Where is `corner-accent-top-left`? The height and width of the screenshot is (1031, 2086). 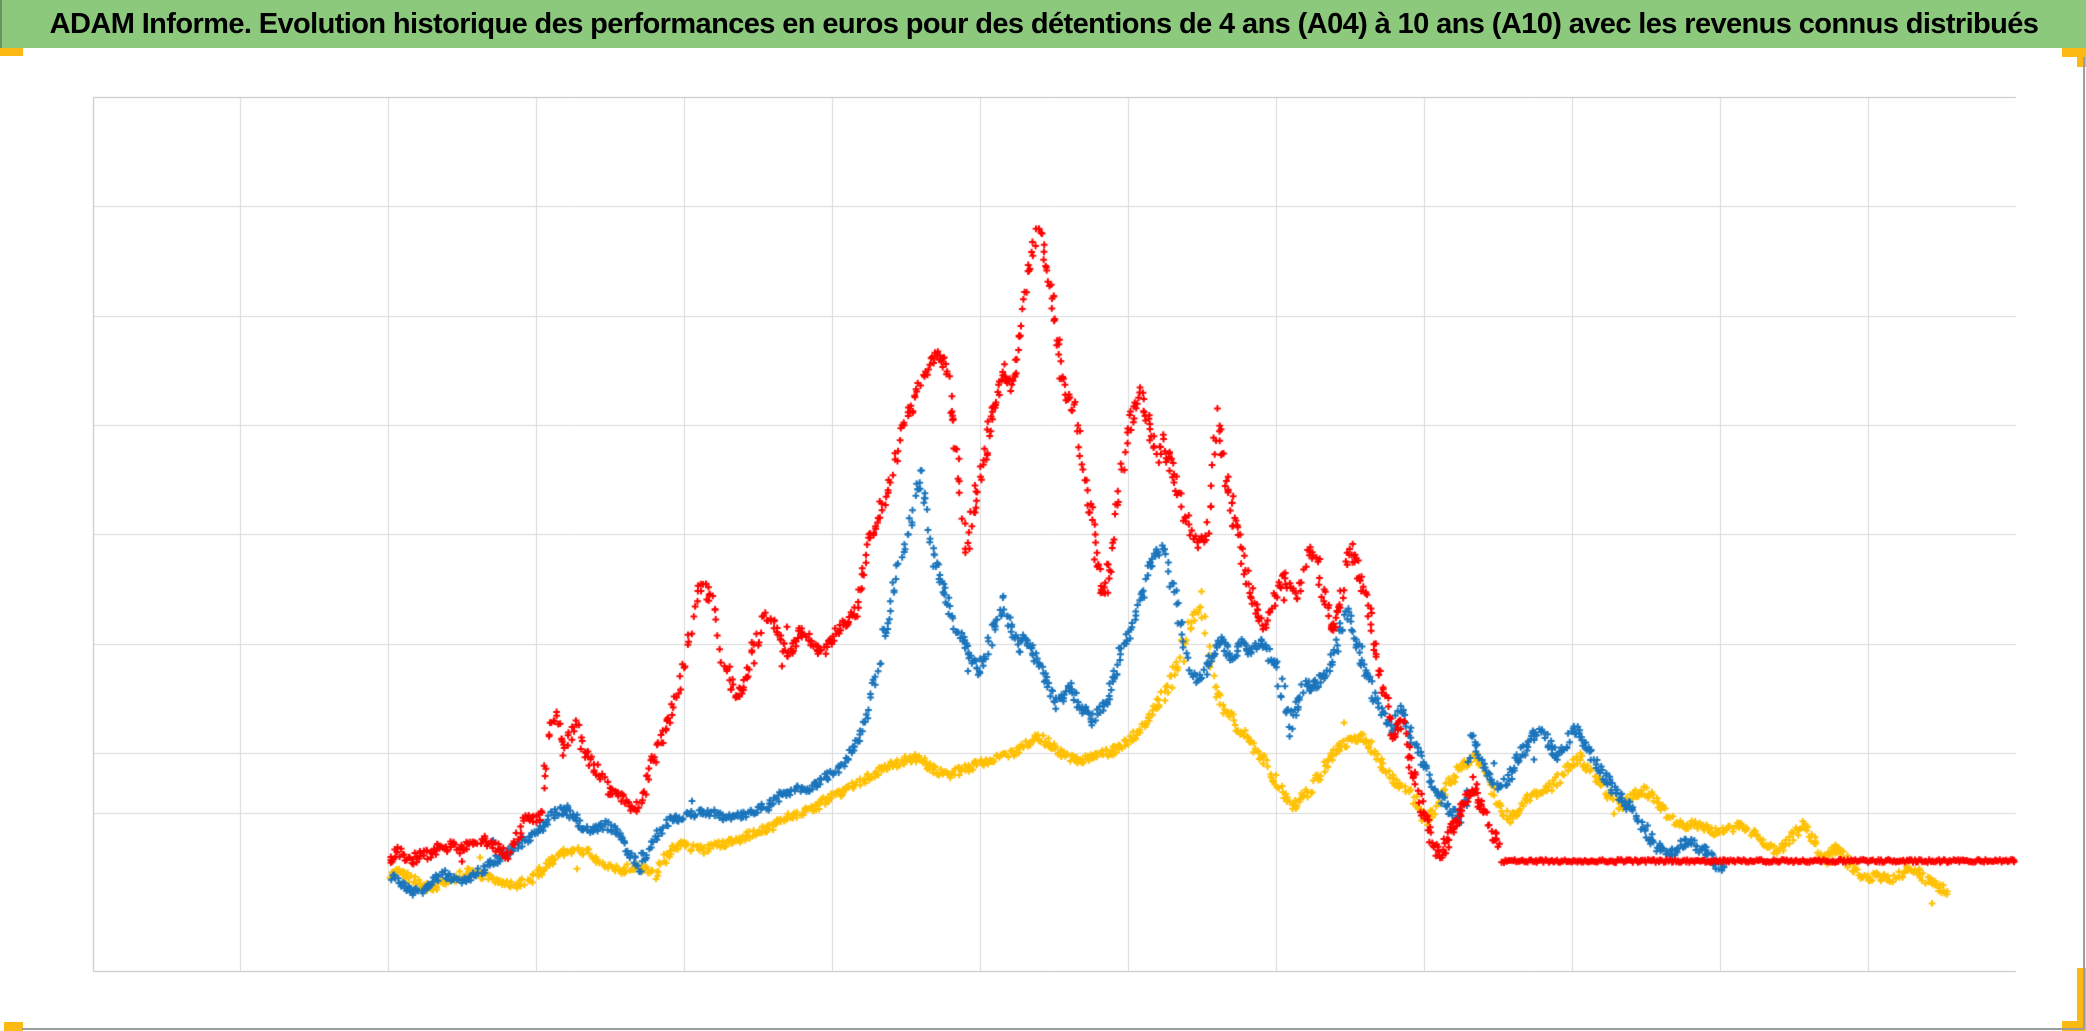
corner-accent-top-left is located at coordinates (11, 52).